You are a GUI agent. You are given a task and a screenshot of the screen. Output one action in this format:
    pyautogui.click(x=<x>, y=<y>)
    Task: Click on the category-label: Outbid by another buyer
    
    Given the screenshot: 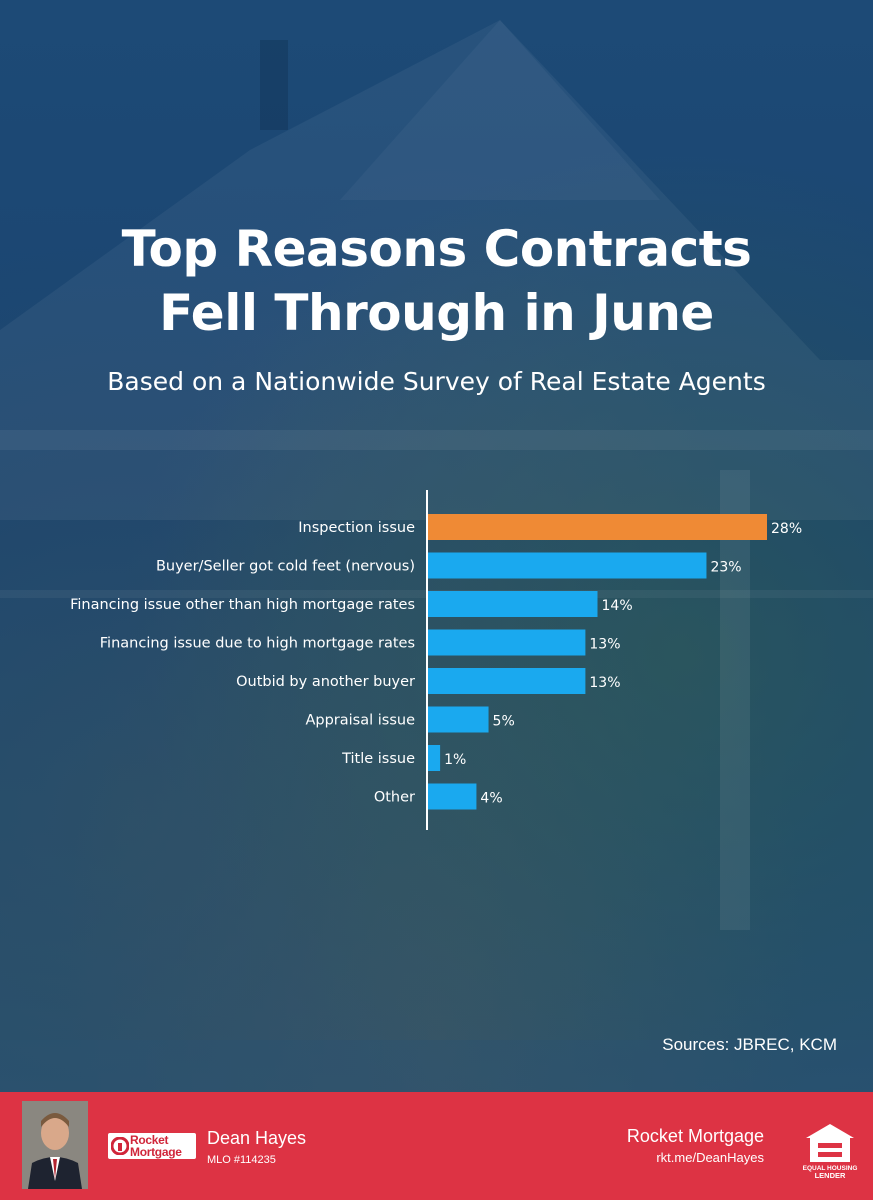 What is the action you would take?
    pyautogui.click(x=325, y=682)
    